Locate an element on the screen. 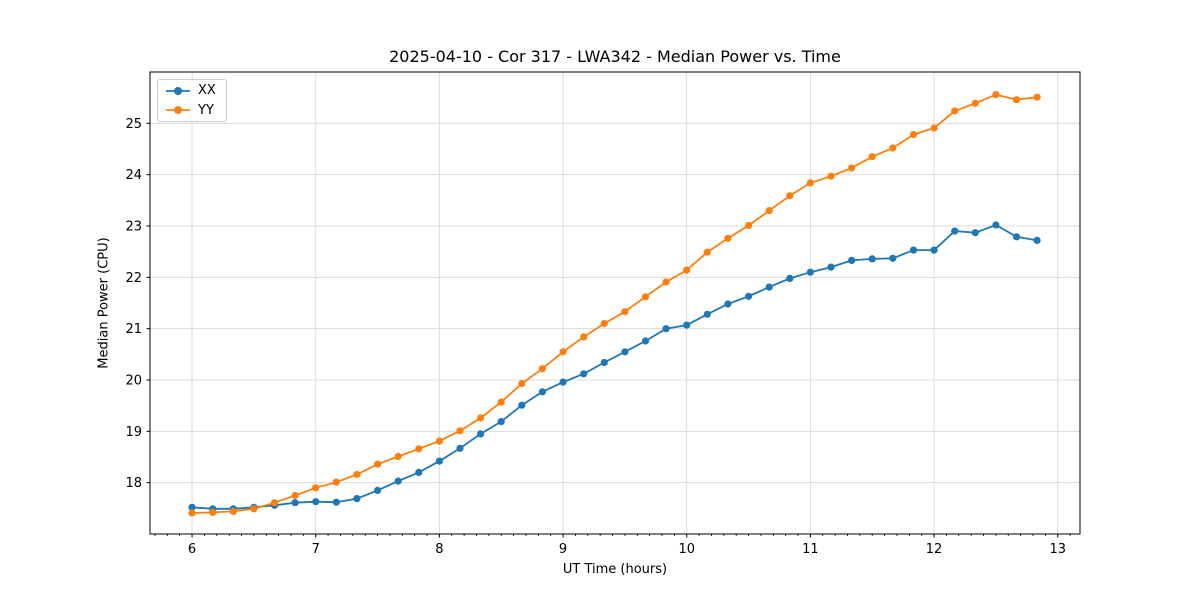  legend-label-yy: YY is located at coordinates (206, 110).